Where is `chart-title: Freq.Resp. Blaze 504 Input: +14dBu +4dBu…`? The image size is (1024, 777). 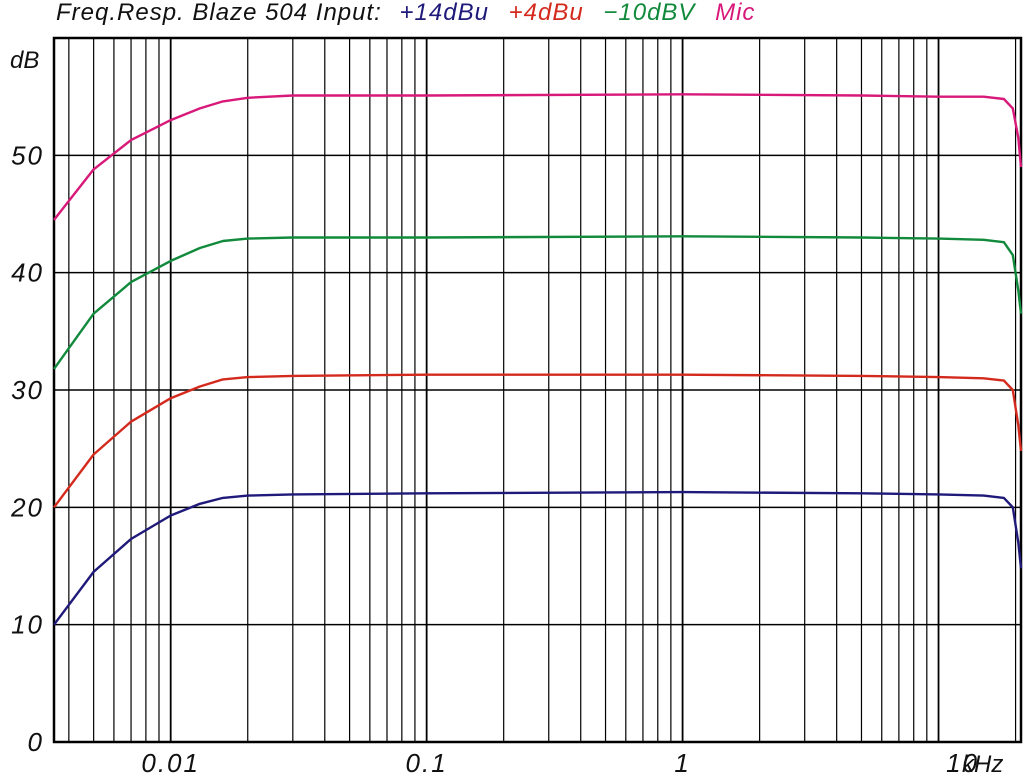
chart-title: Freq.Resp. Blaze 504 Input: +14dBu +4dBu… is located at coordinates (405, 13).